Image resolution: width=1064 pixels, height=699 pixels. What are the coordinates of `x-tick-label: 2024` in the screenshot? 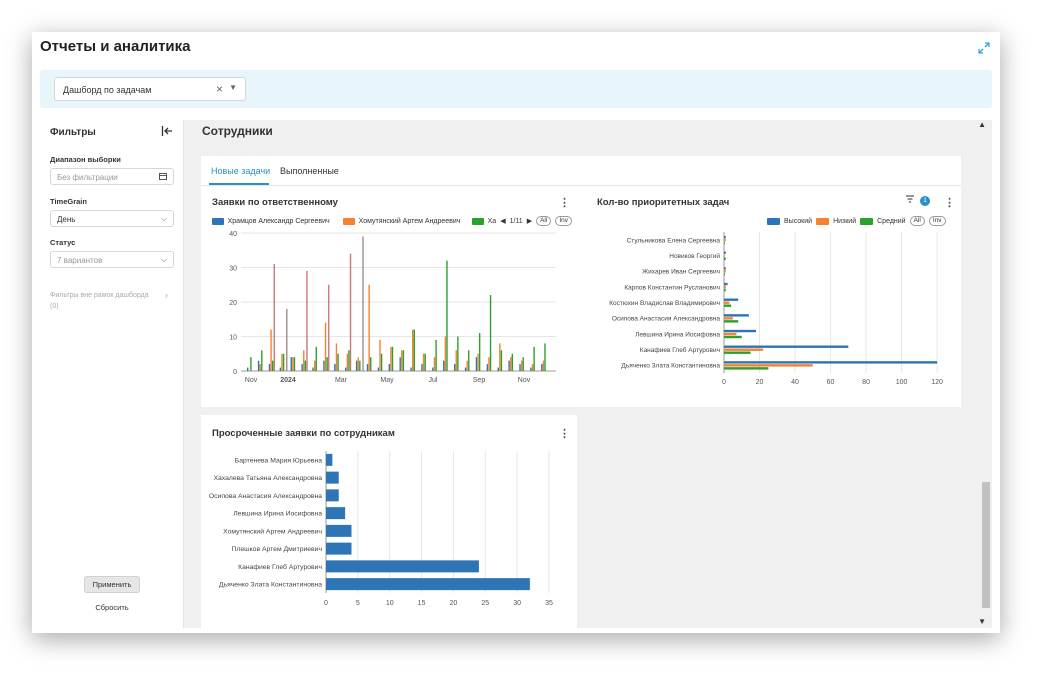 It's located at (288, 380).